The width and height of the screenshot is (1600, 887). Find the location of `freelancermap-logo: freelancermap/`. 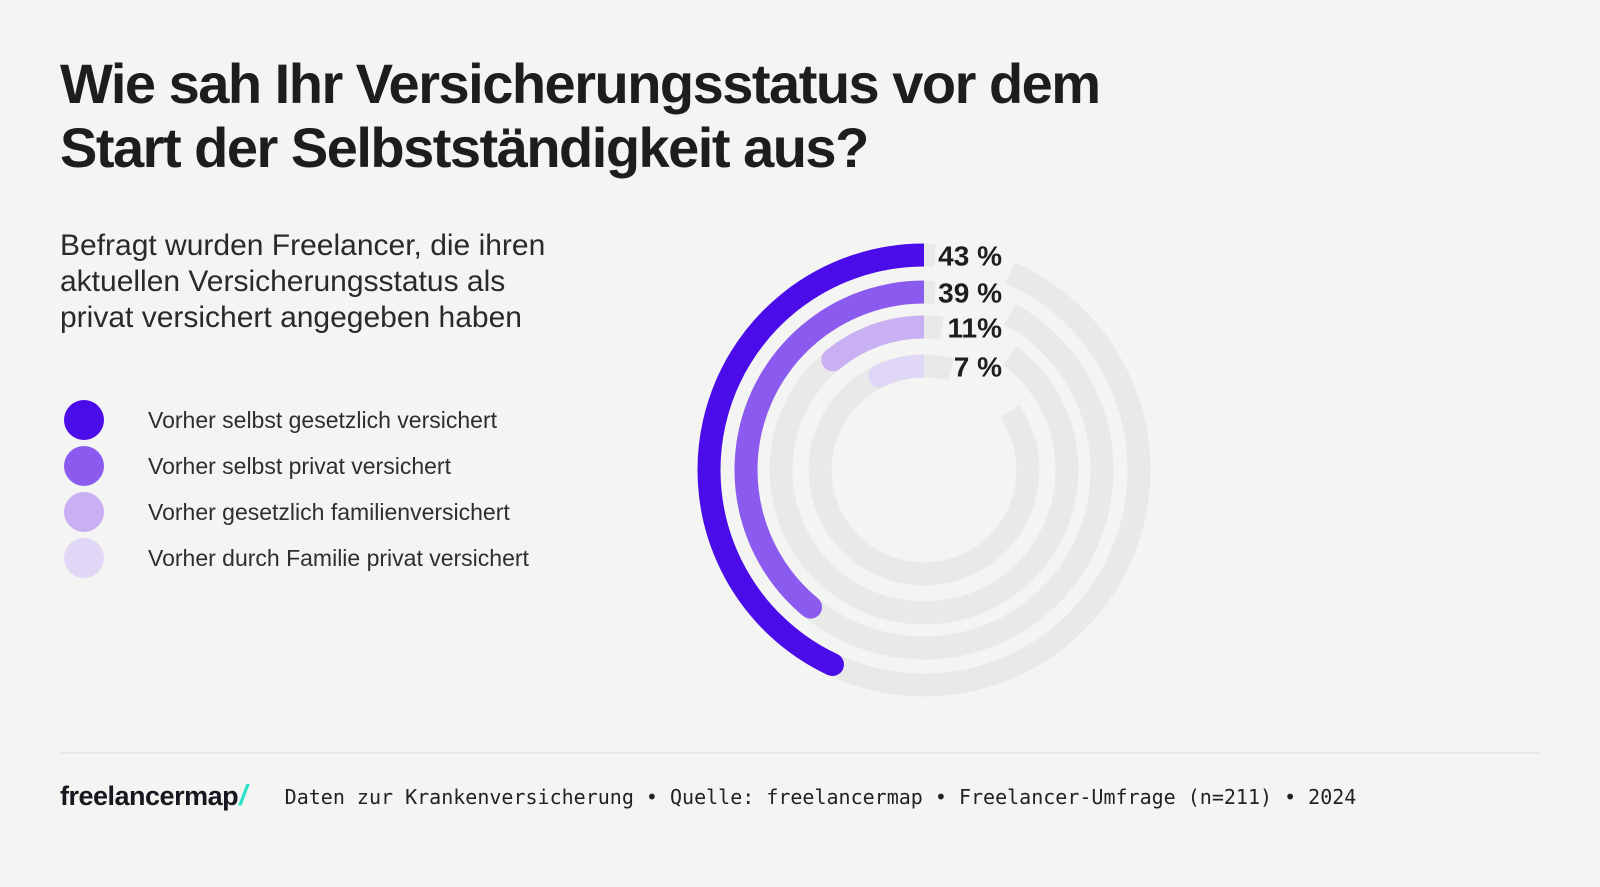

freelancermap-logo: freelancermap/ is located at coordinates (153, 796).